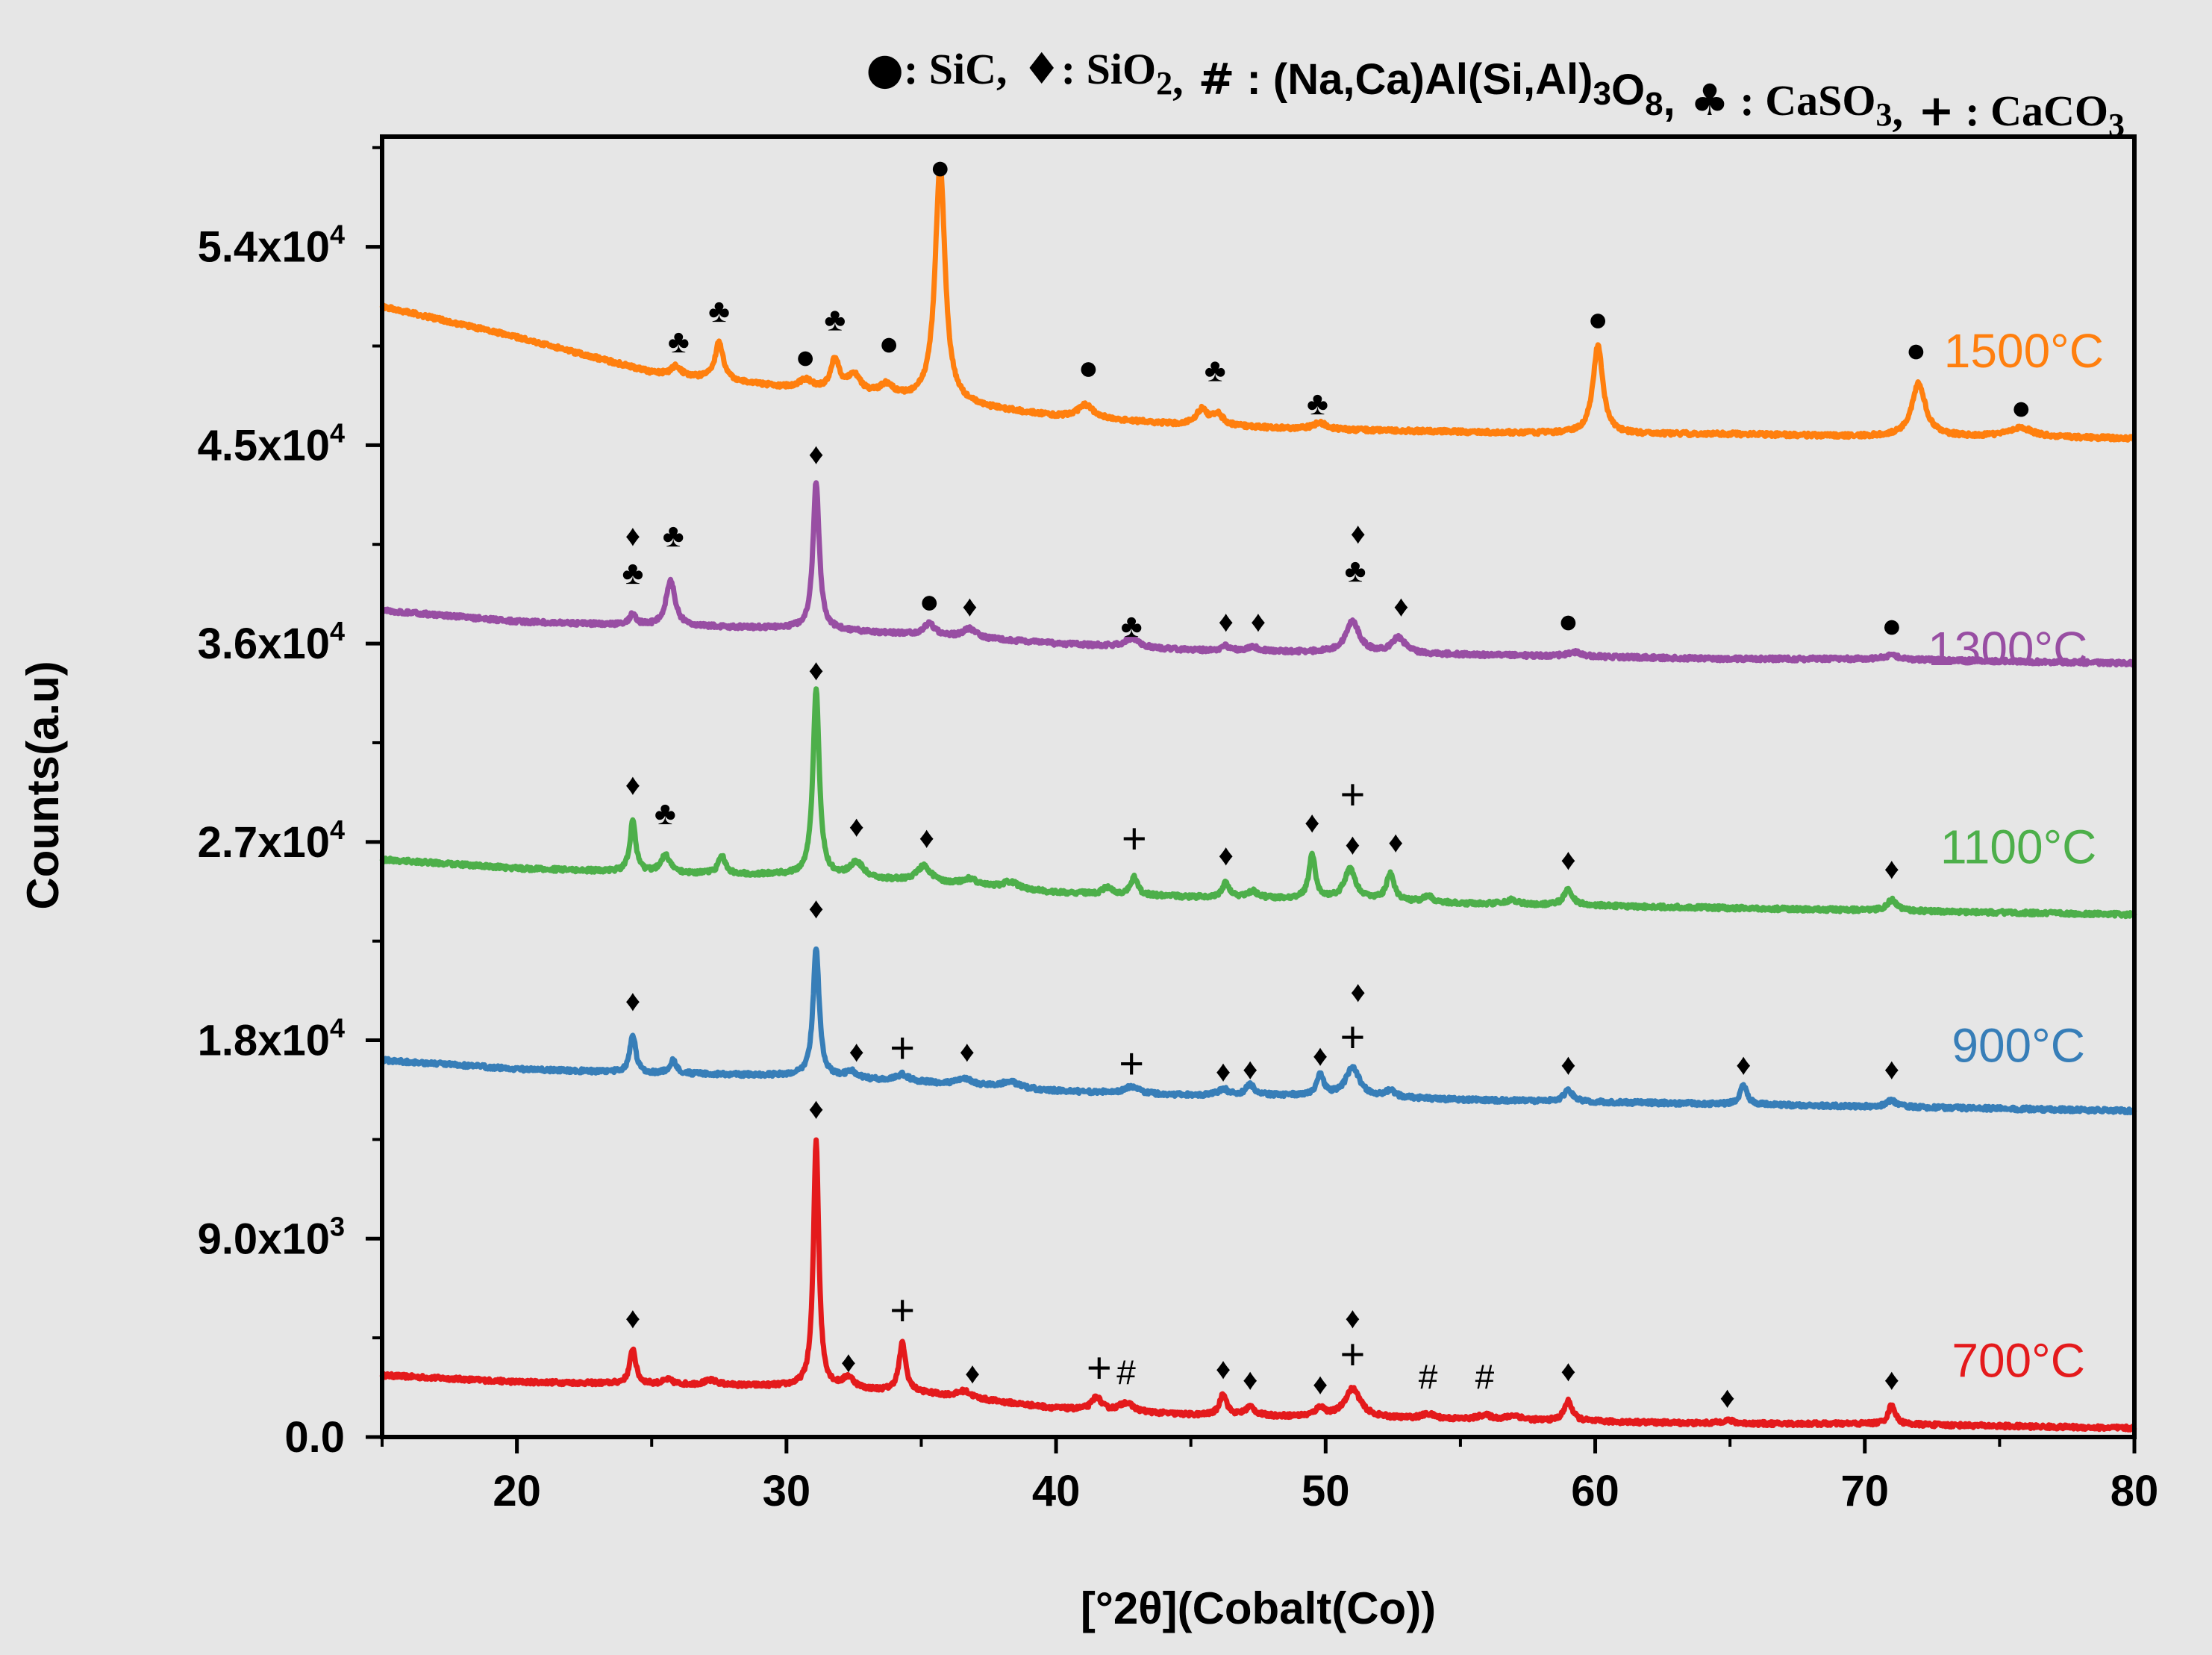 The height and width of the screenshot is (1655, 2212). I want to click on y-tick-label: 0.0, so click(314, 1437).